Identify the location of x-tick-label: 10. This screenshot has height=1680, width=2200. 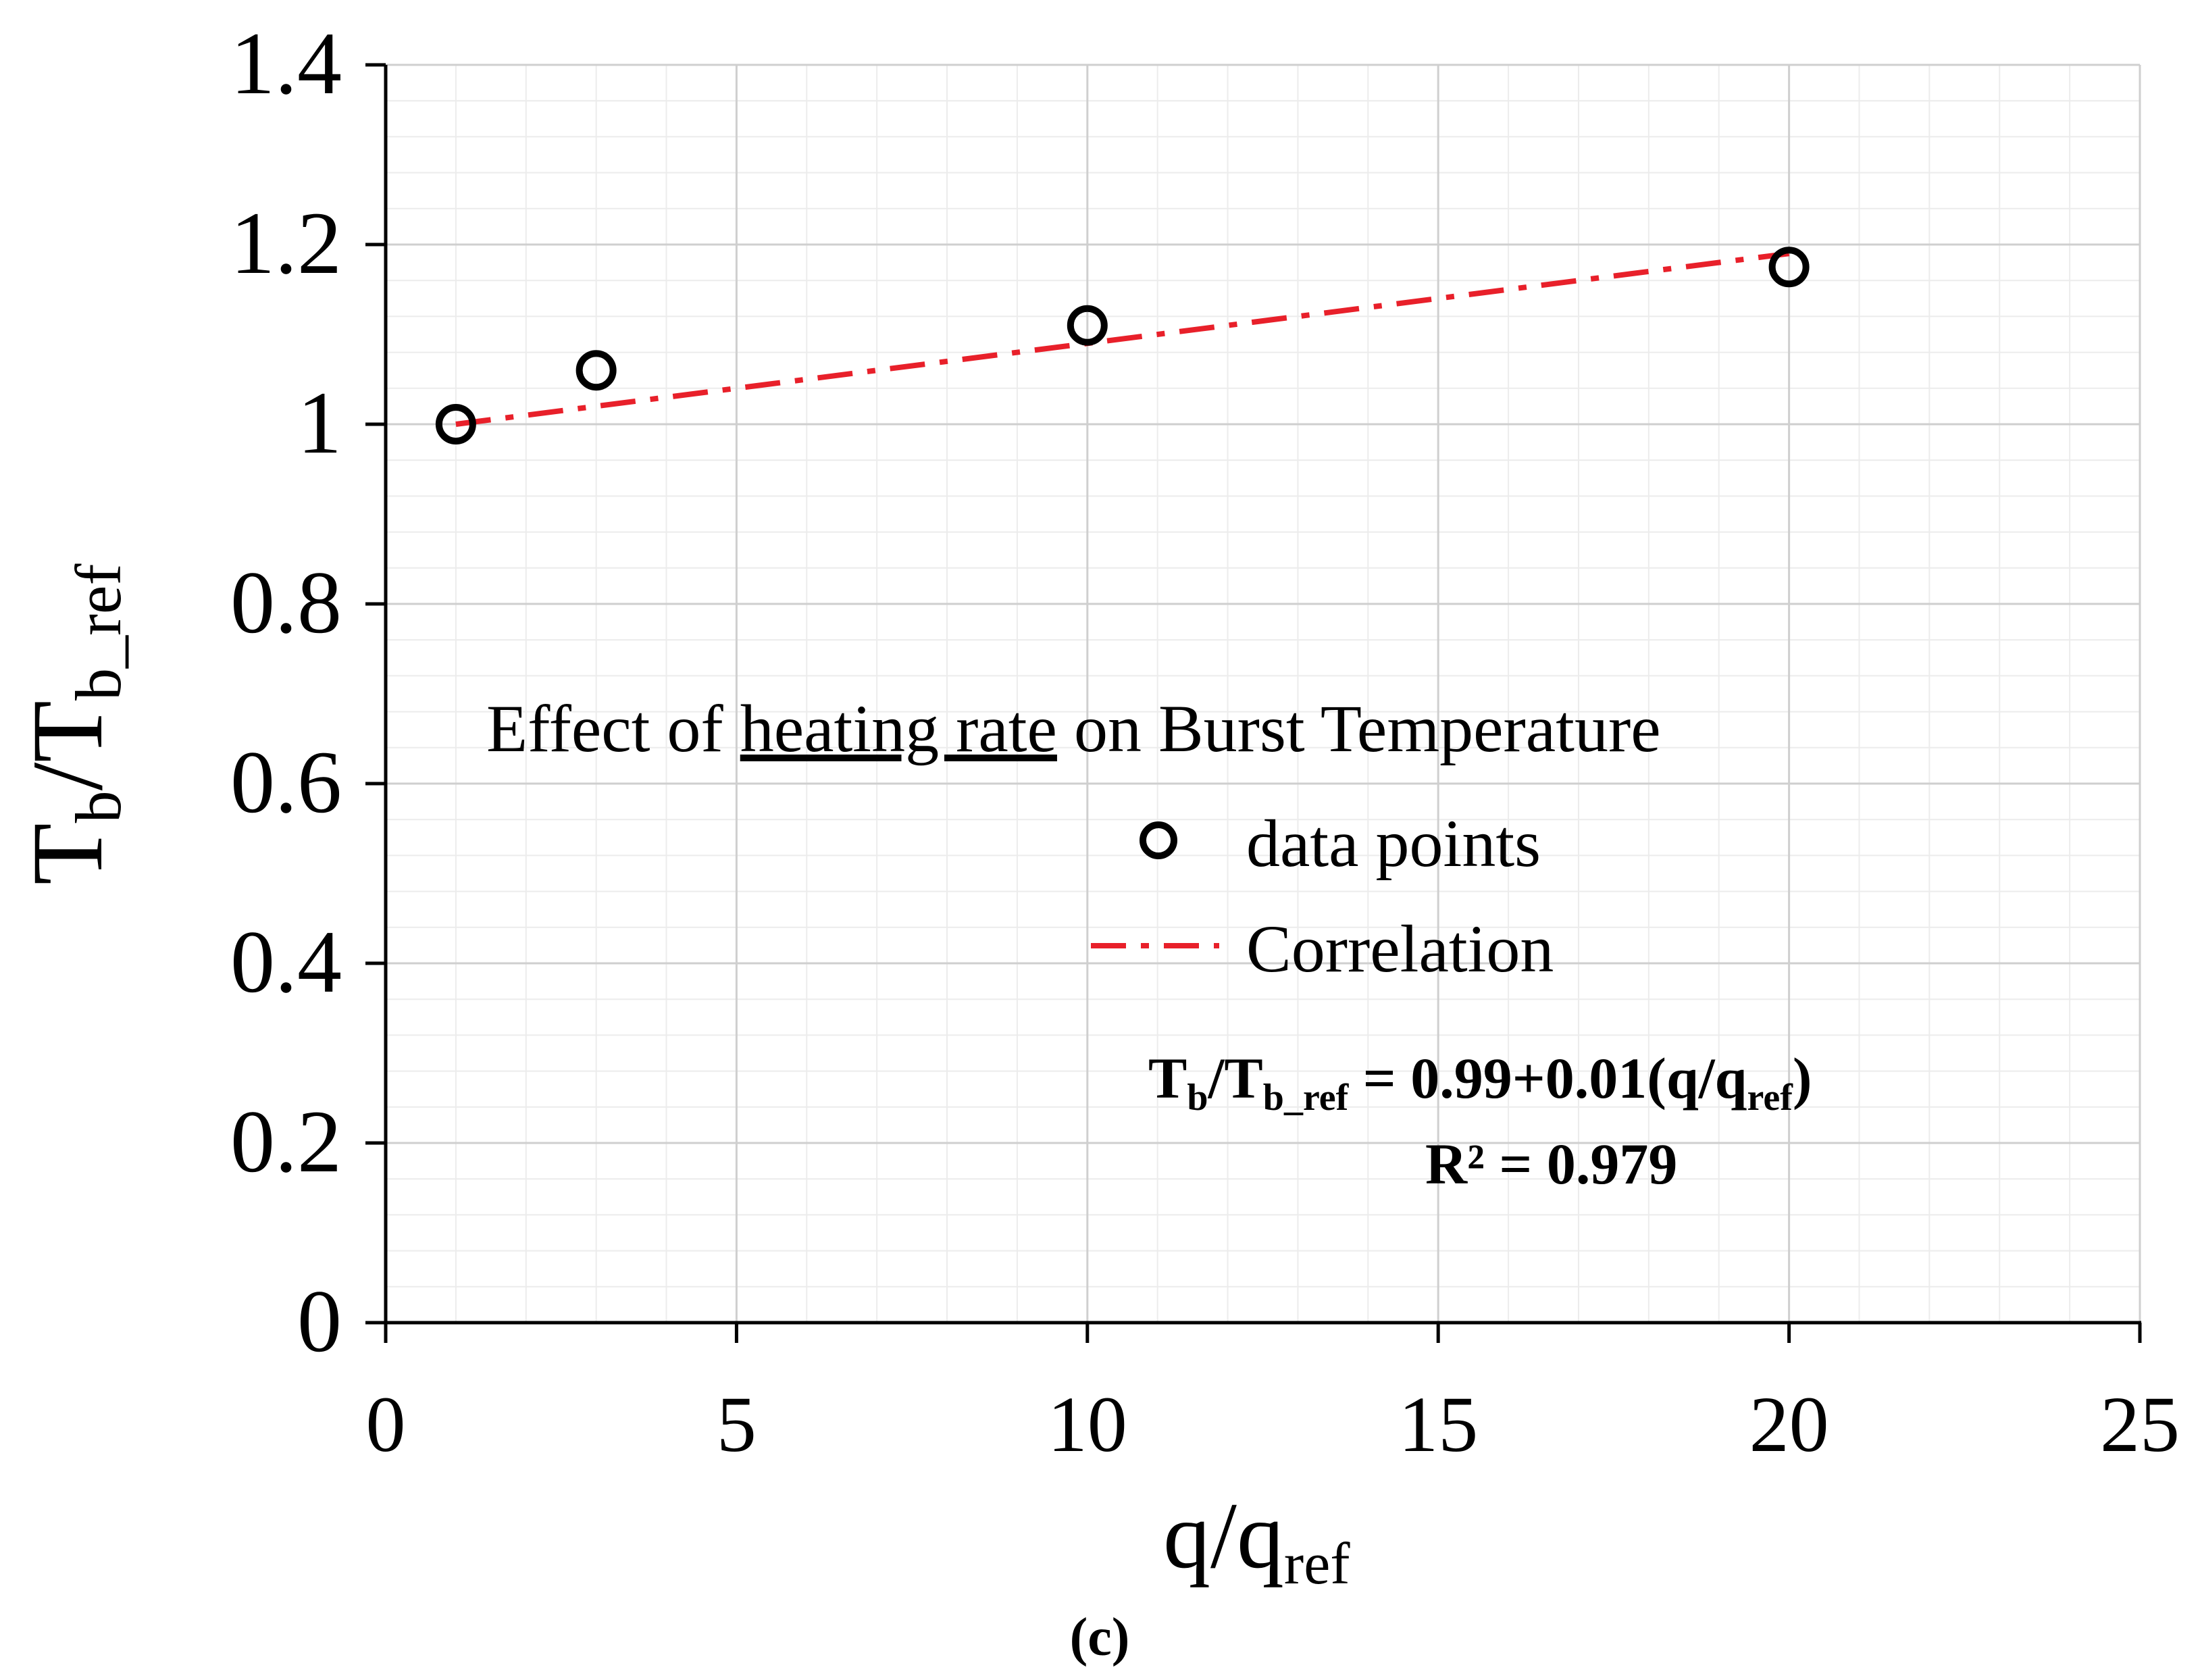
(1087, 1425).